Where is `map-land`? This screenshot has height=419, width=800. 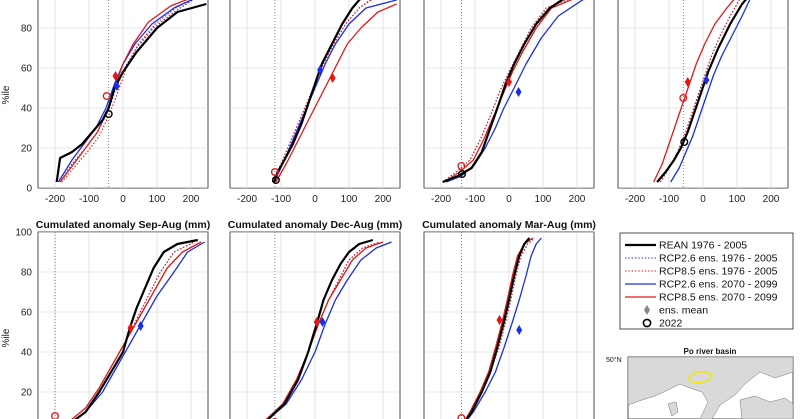
map-land is located at coordinates (710, 387).